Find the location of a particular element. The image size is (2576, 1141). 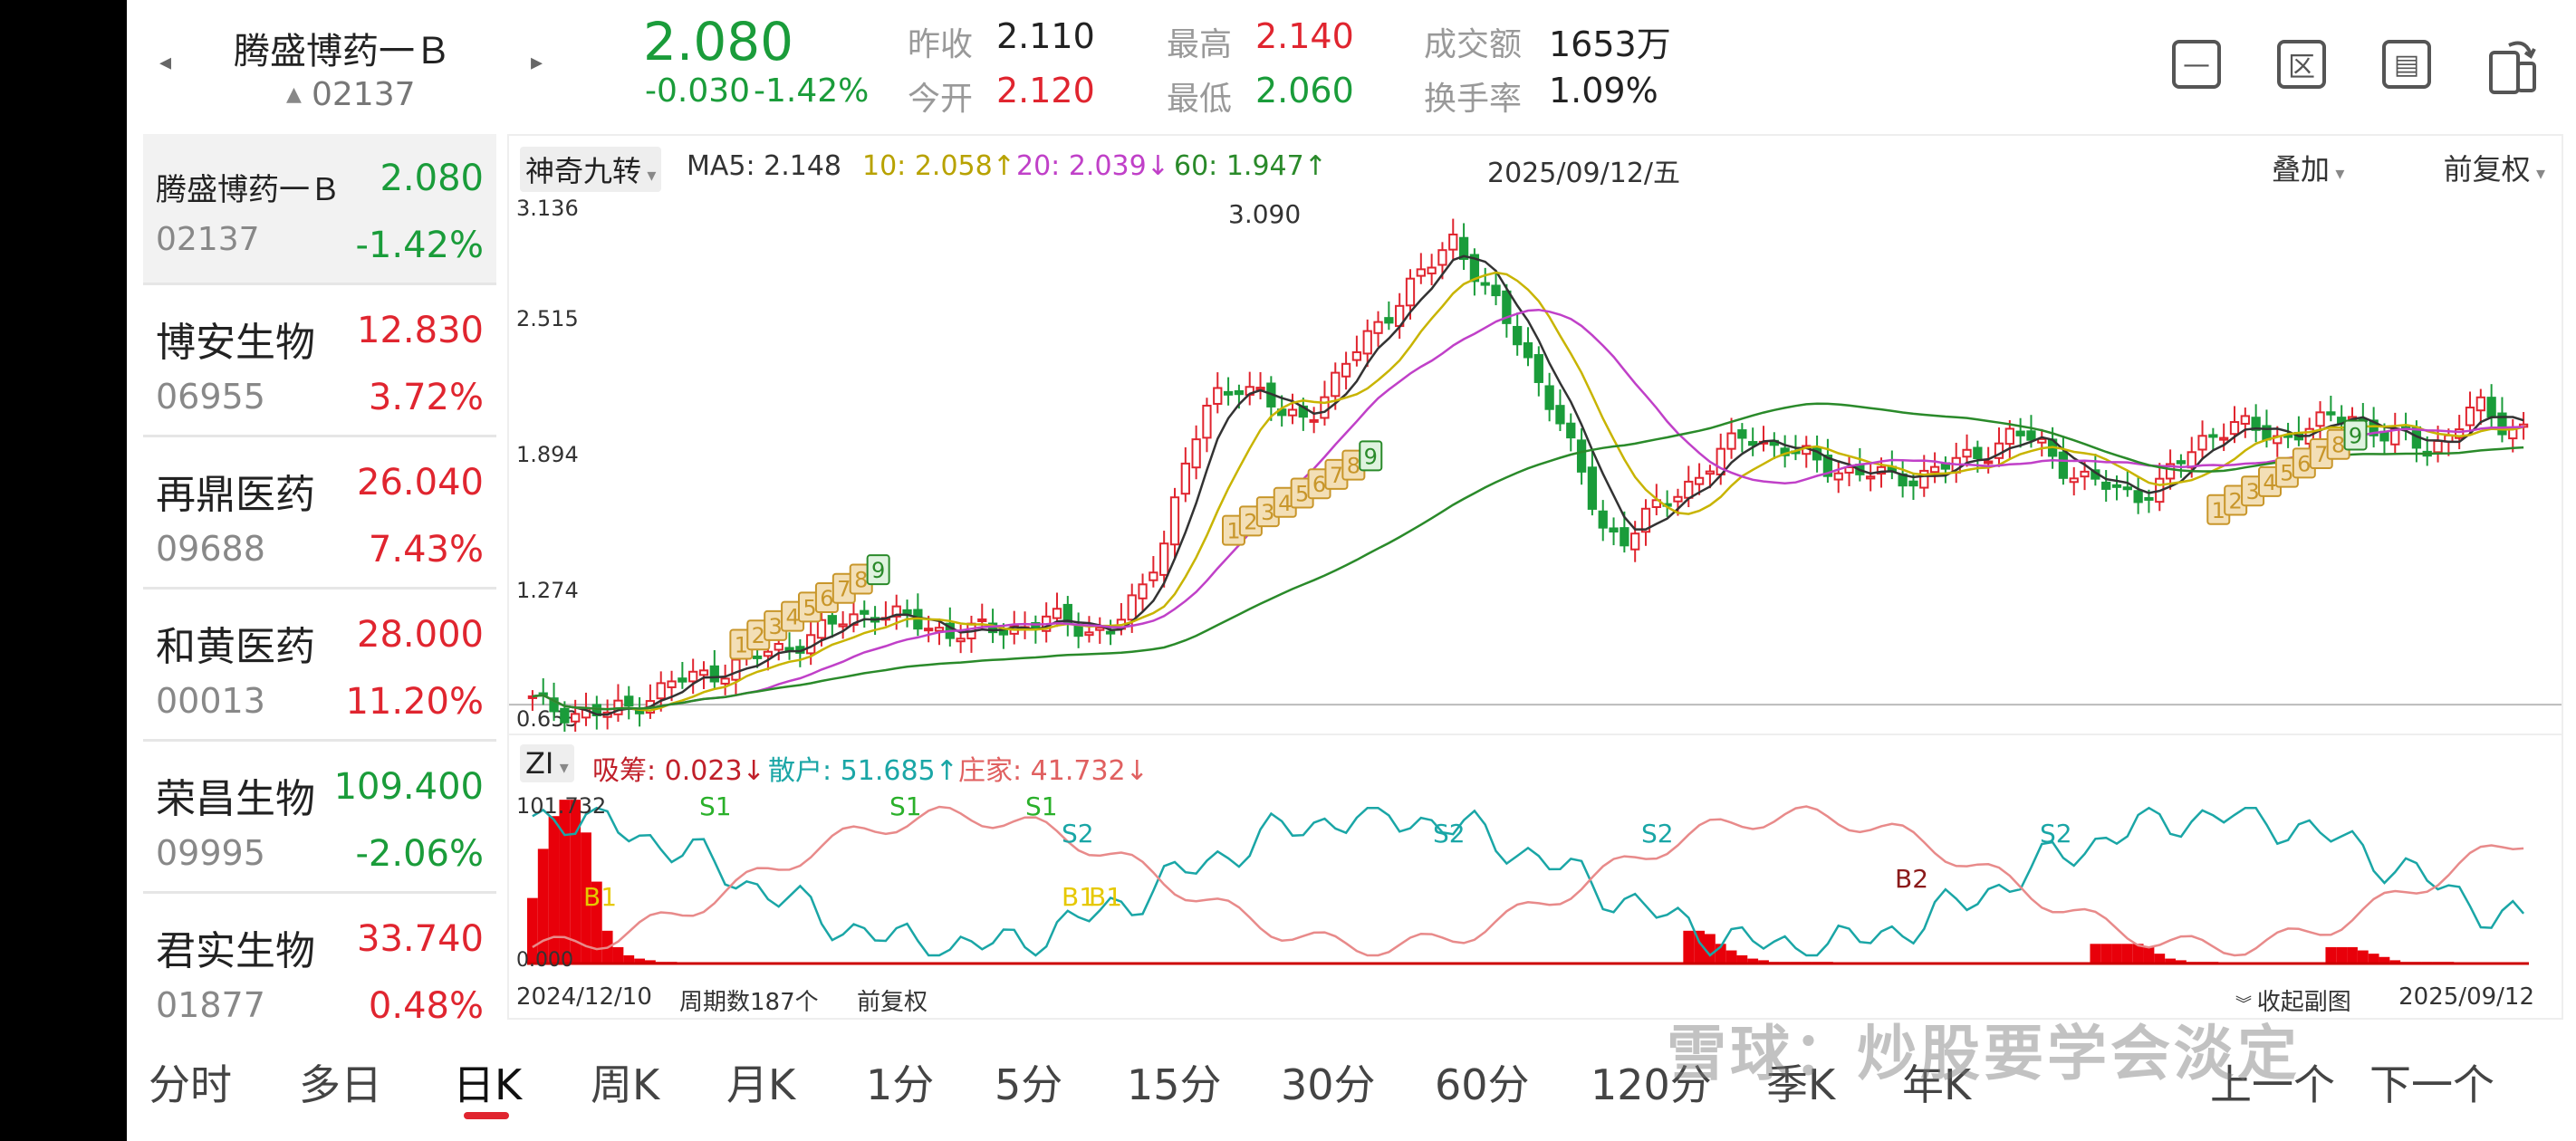

tab-1: 多日 is located at coordinates (340, 1084).